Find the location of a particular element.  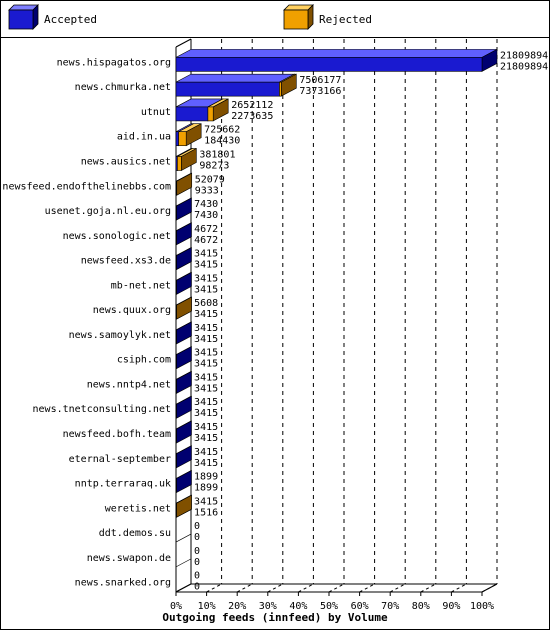

x-tick-label: 70% is located at coordinates (390, 606).